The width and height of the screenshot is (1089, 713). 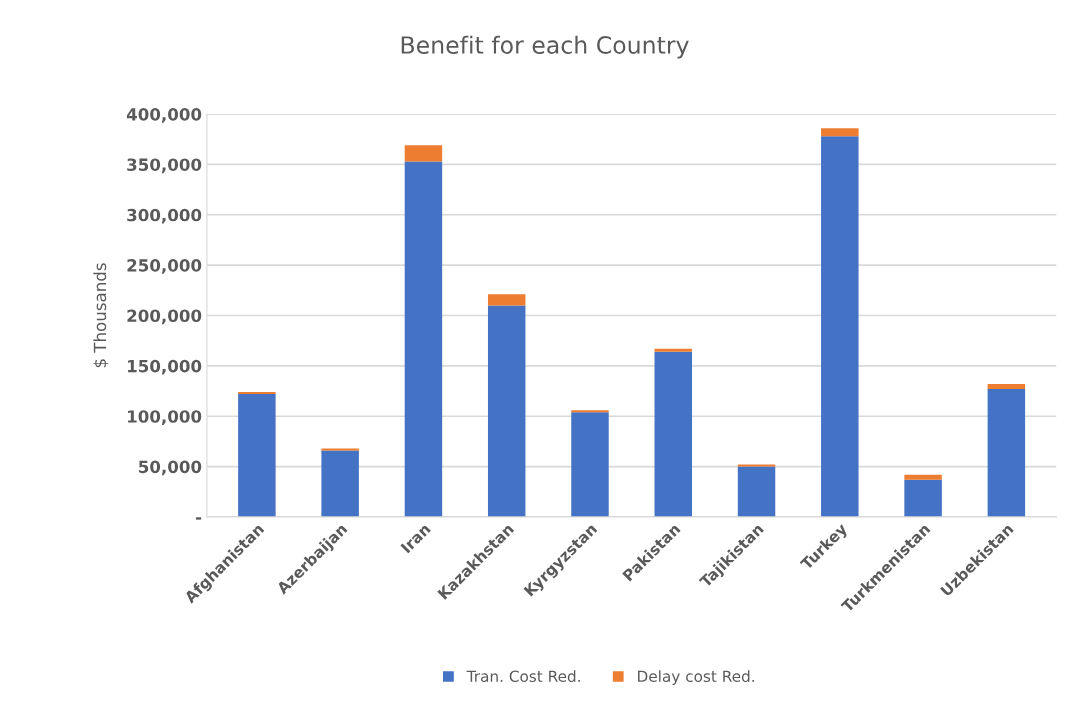 What do you see at coordinates (523, 676) in the screenshot?
I see `legend-label: Tran. Cost Red.` at bounding box center [523, 676].